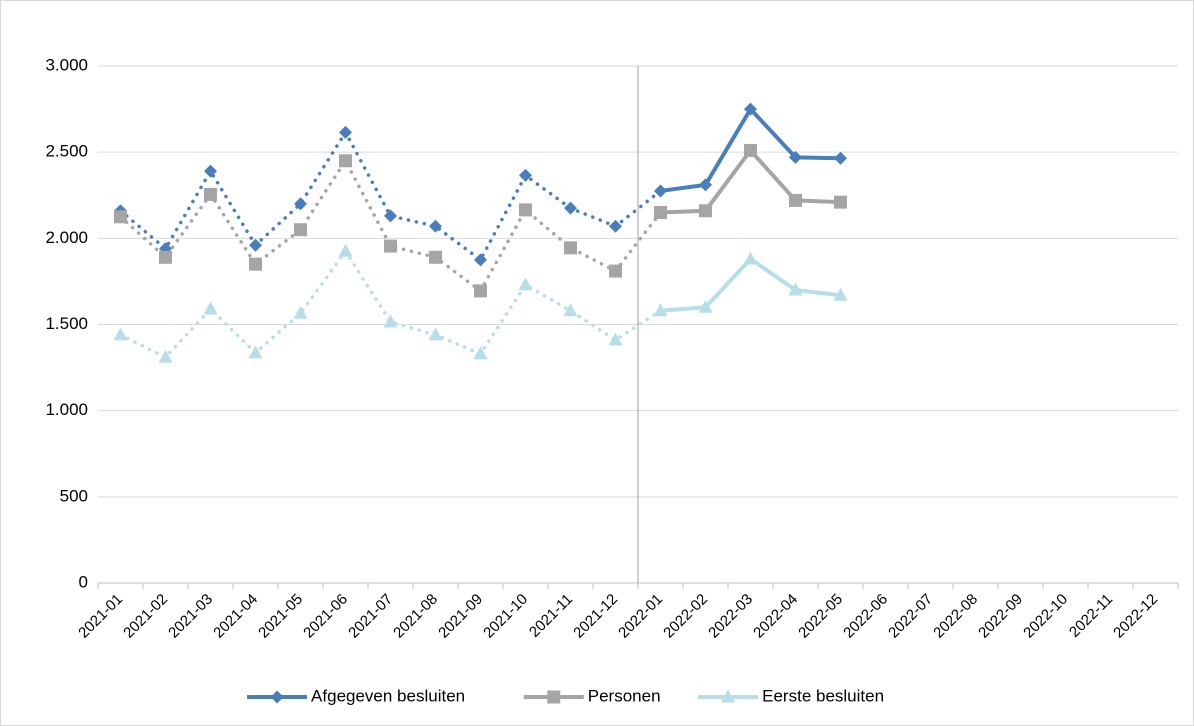 The width and height of the screenshot is (1194, 726). Describe the element at coordinates (624, 695) in the screenshot. I see `legend-label: Personen` at that location.